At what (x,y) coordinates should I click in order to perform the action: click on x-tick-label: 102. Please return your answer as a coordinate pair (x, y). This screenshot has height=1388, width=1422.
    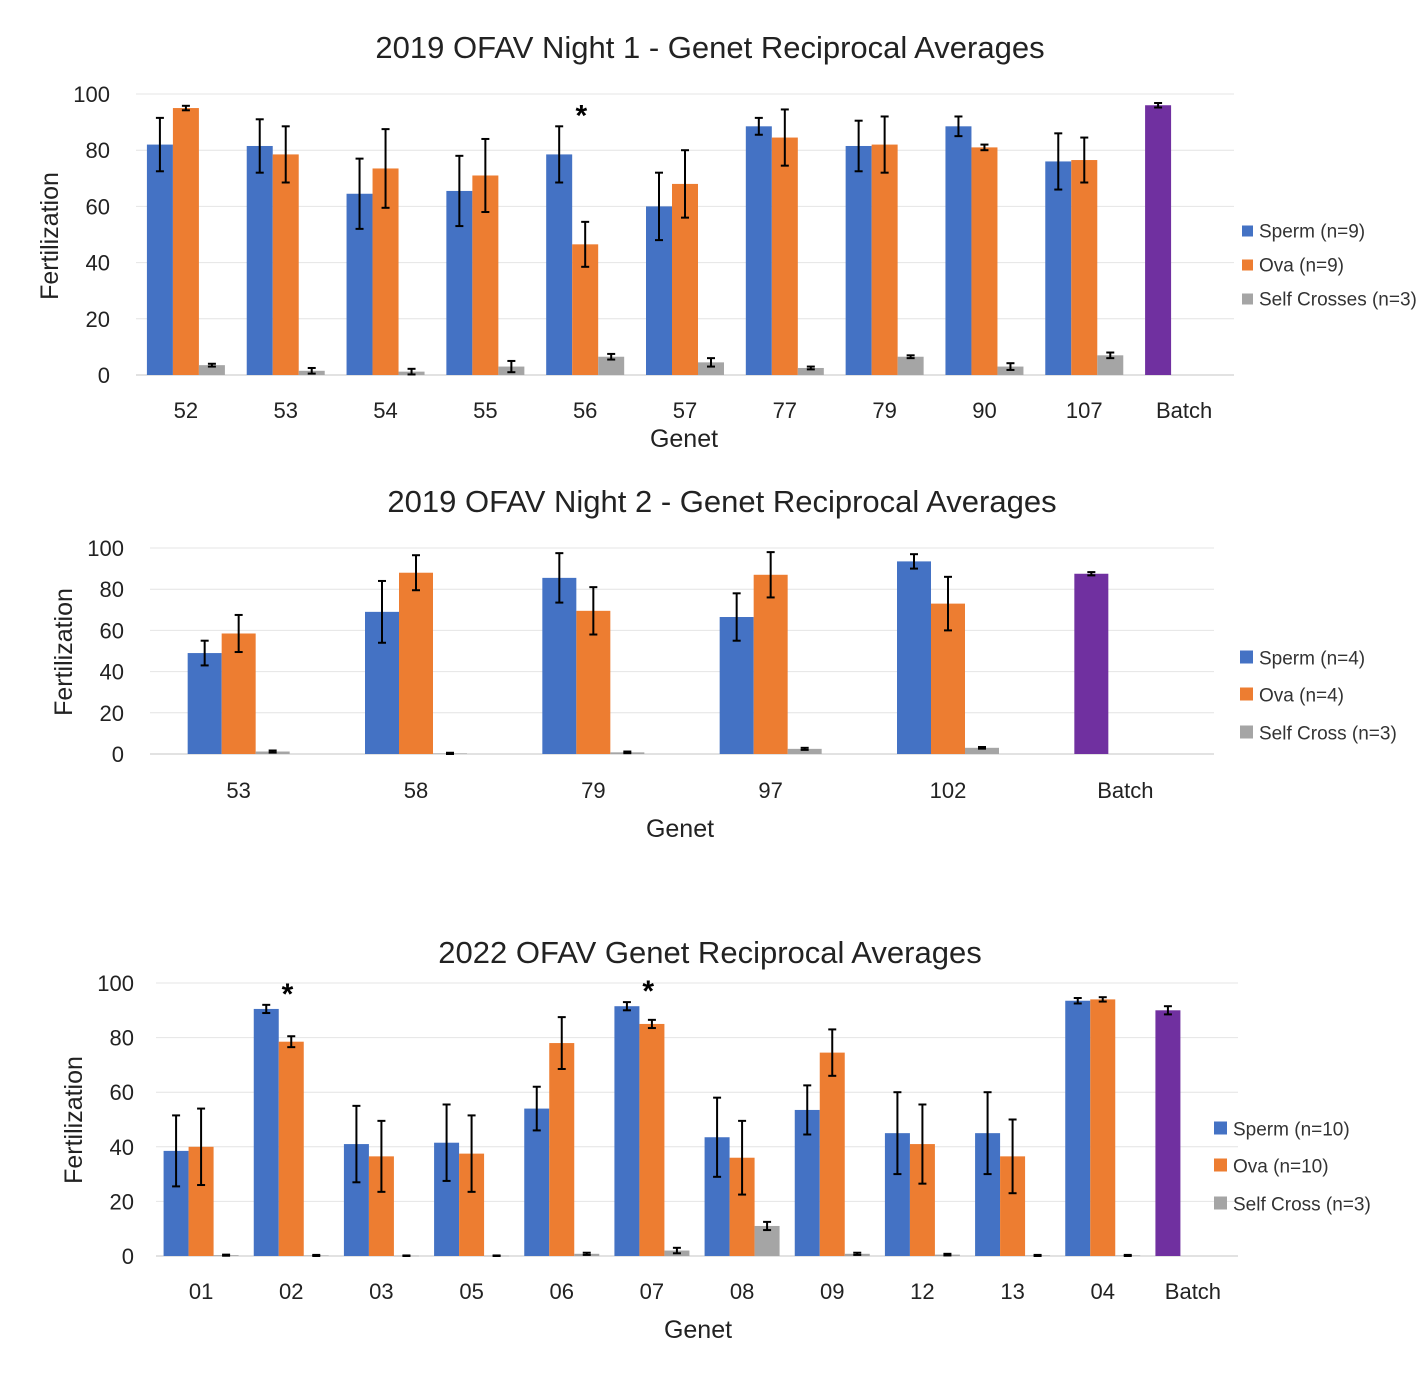
    Looking at the image, I should click on (948, 790).